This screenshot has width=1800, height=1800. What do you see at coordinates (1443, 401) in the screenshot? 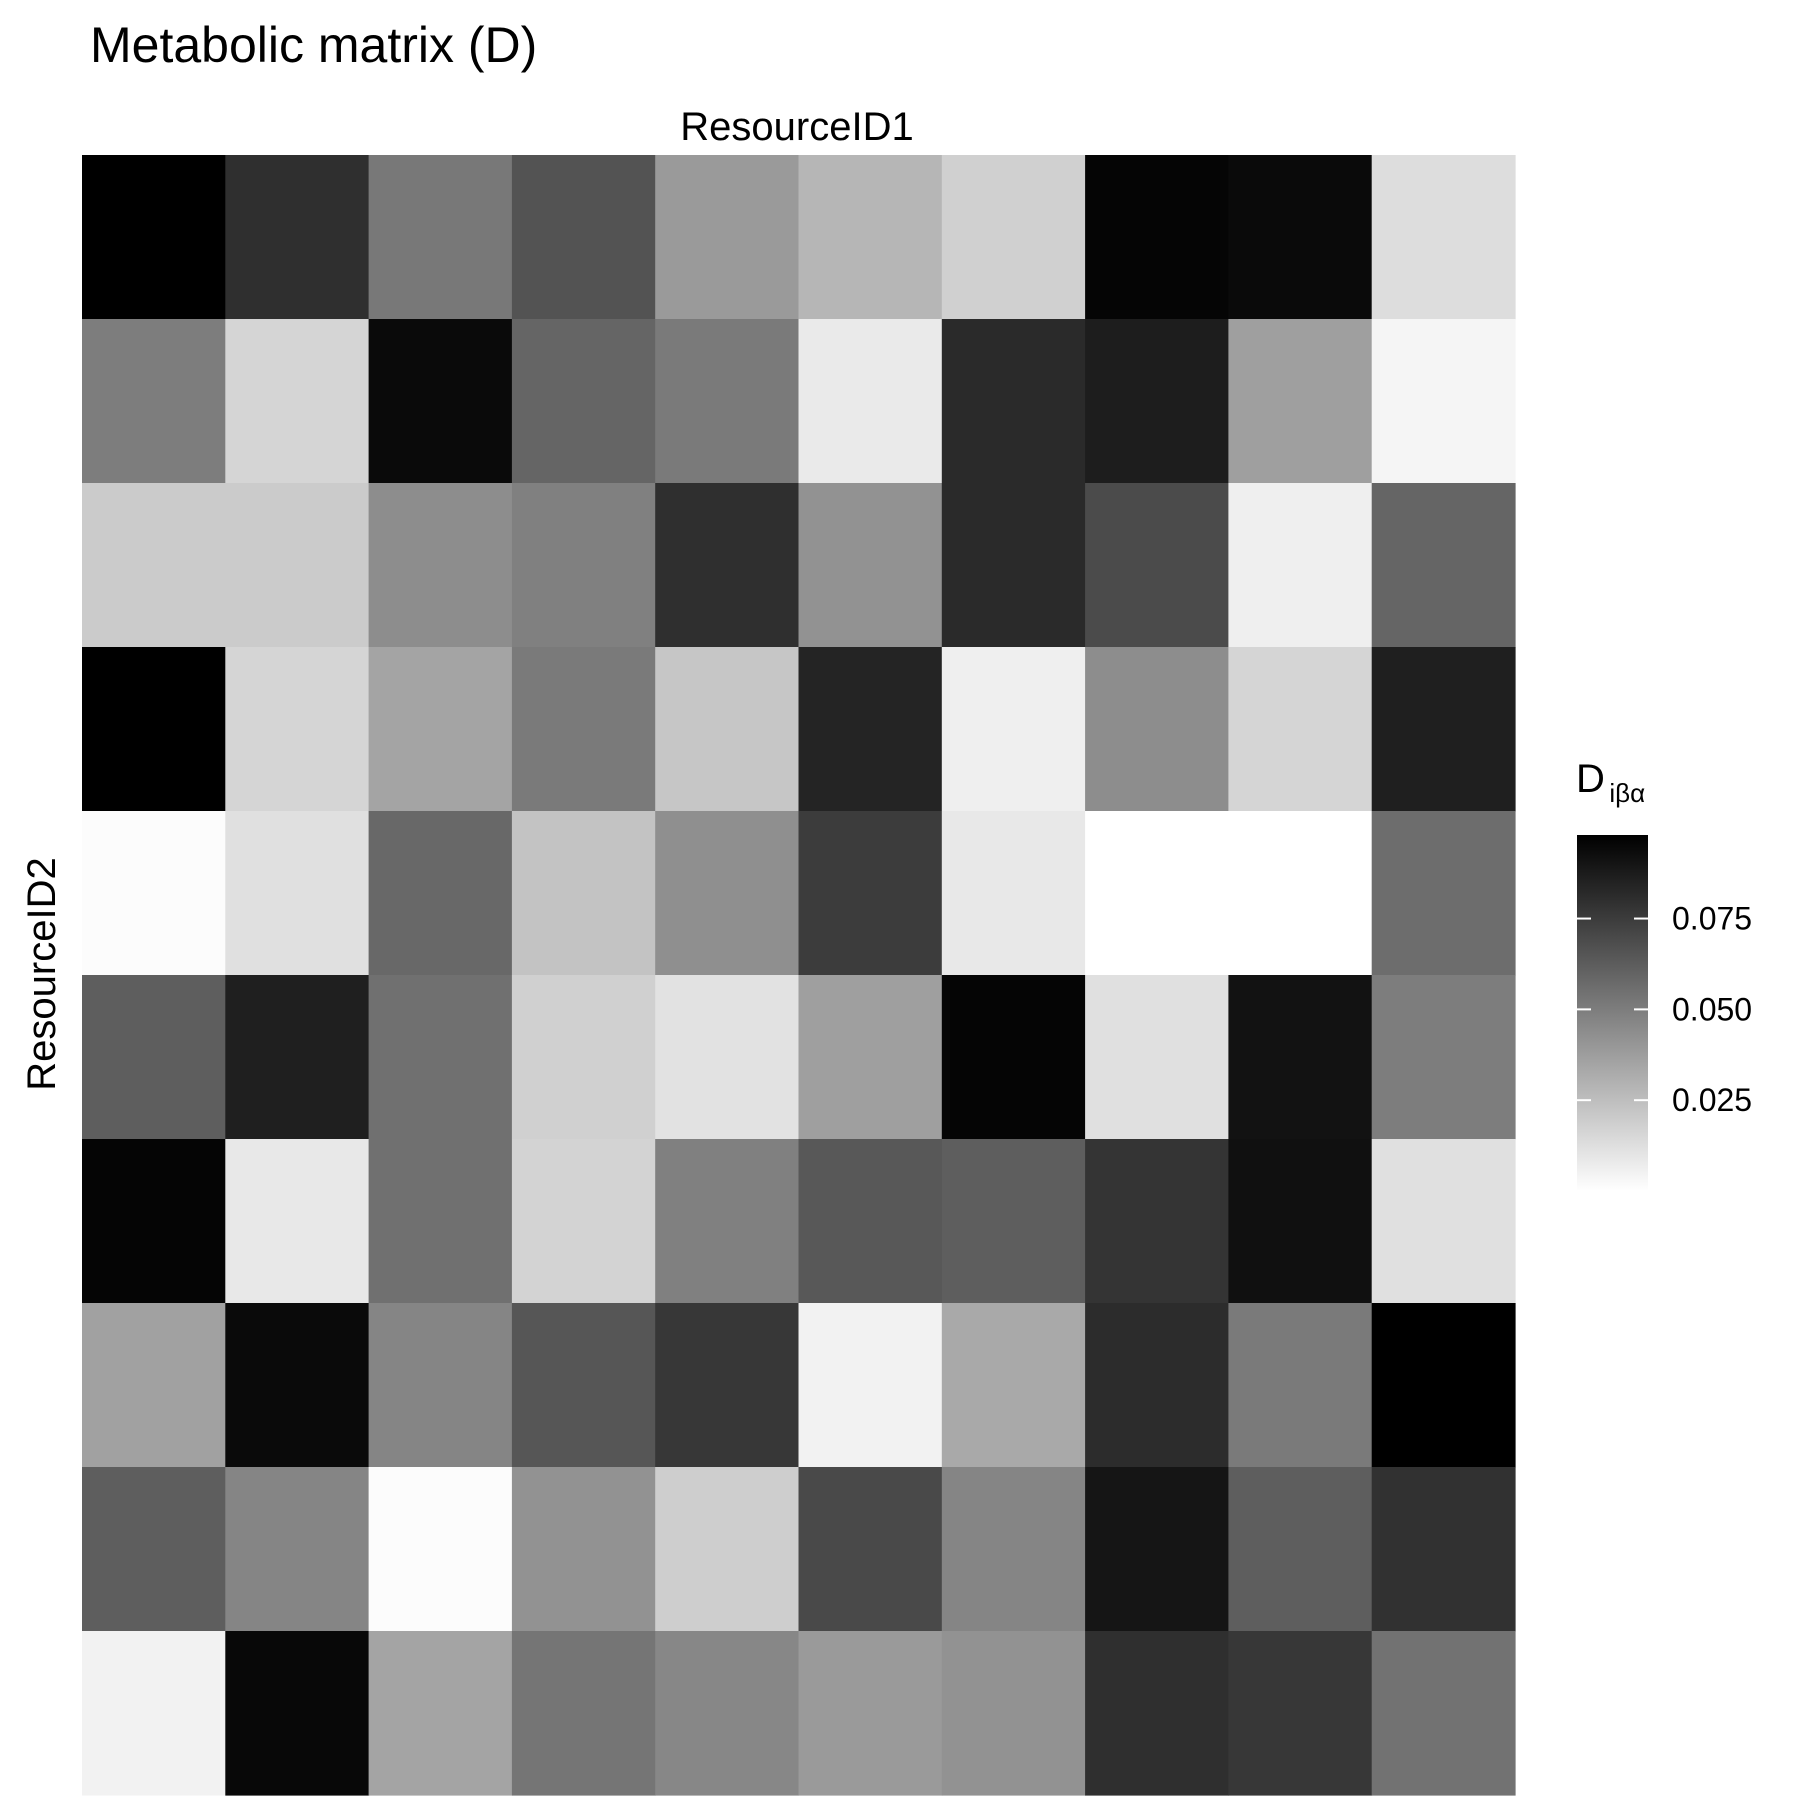
I see `heatmap-cell-r2-c10` at bounding box center [1443, 401].